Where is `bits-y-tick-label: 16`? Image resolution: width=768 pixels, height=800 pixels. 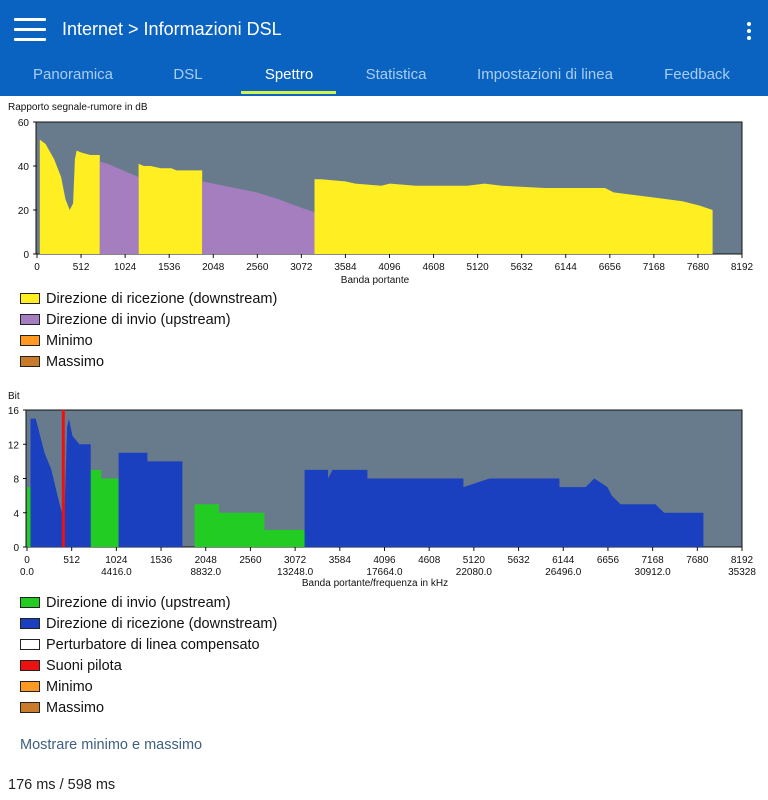
bits-y-tick-label: 16 is located at coordinates (14, 411).